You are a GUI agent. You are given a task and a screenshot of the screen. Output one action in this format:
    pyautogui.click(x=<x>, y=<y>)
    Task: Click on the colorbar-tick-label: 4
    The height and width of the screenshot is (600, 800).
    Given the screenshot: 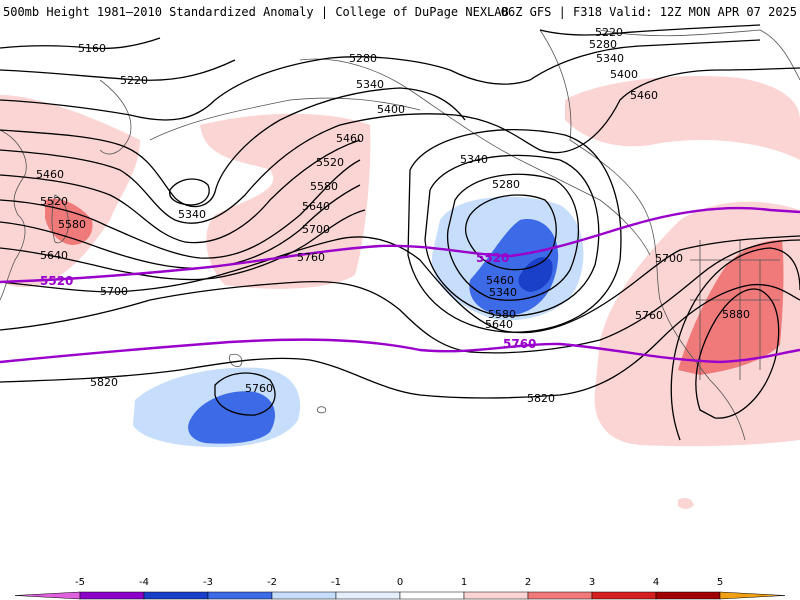 What is the action you would take?
    pyautogui.click(x=656, y=582)
    